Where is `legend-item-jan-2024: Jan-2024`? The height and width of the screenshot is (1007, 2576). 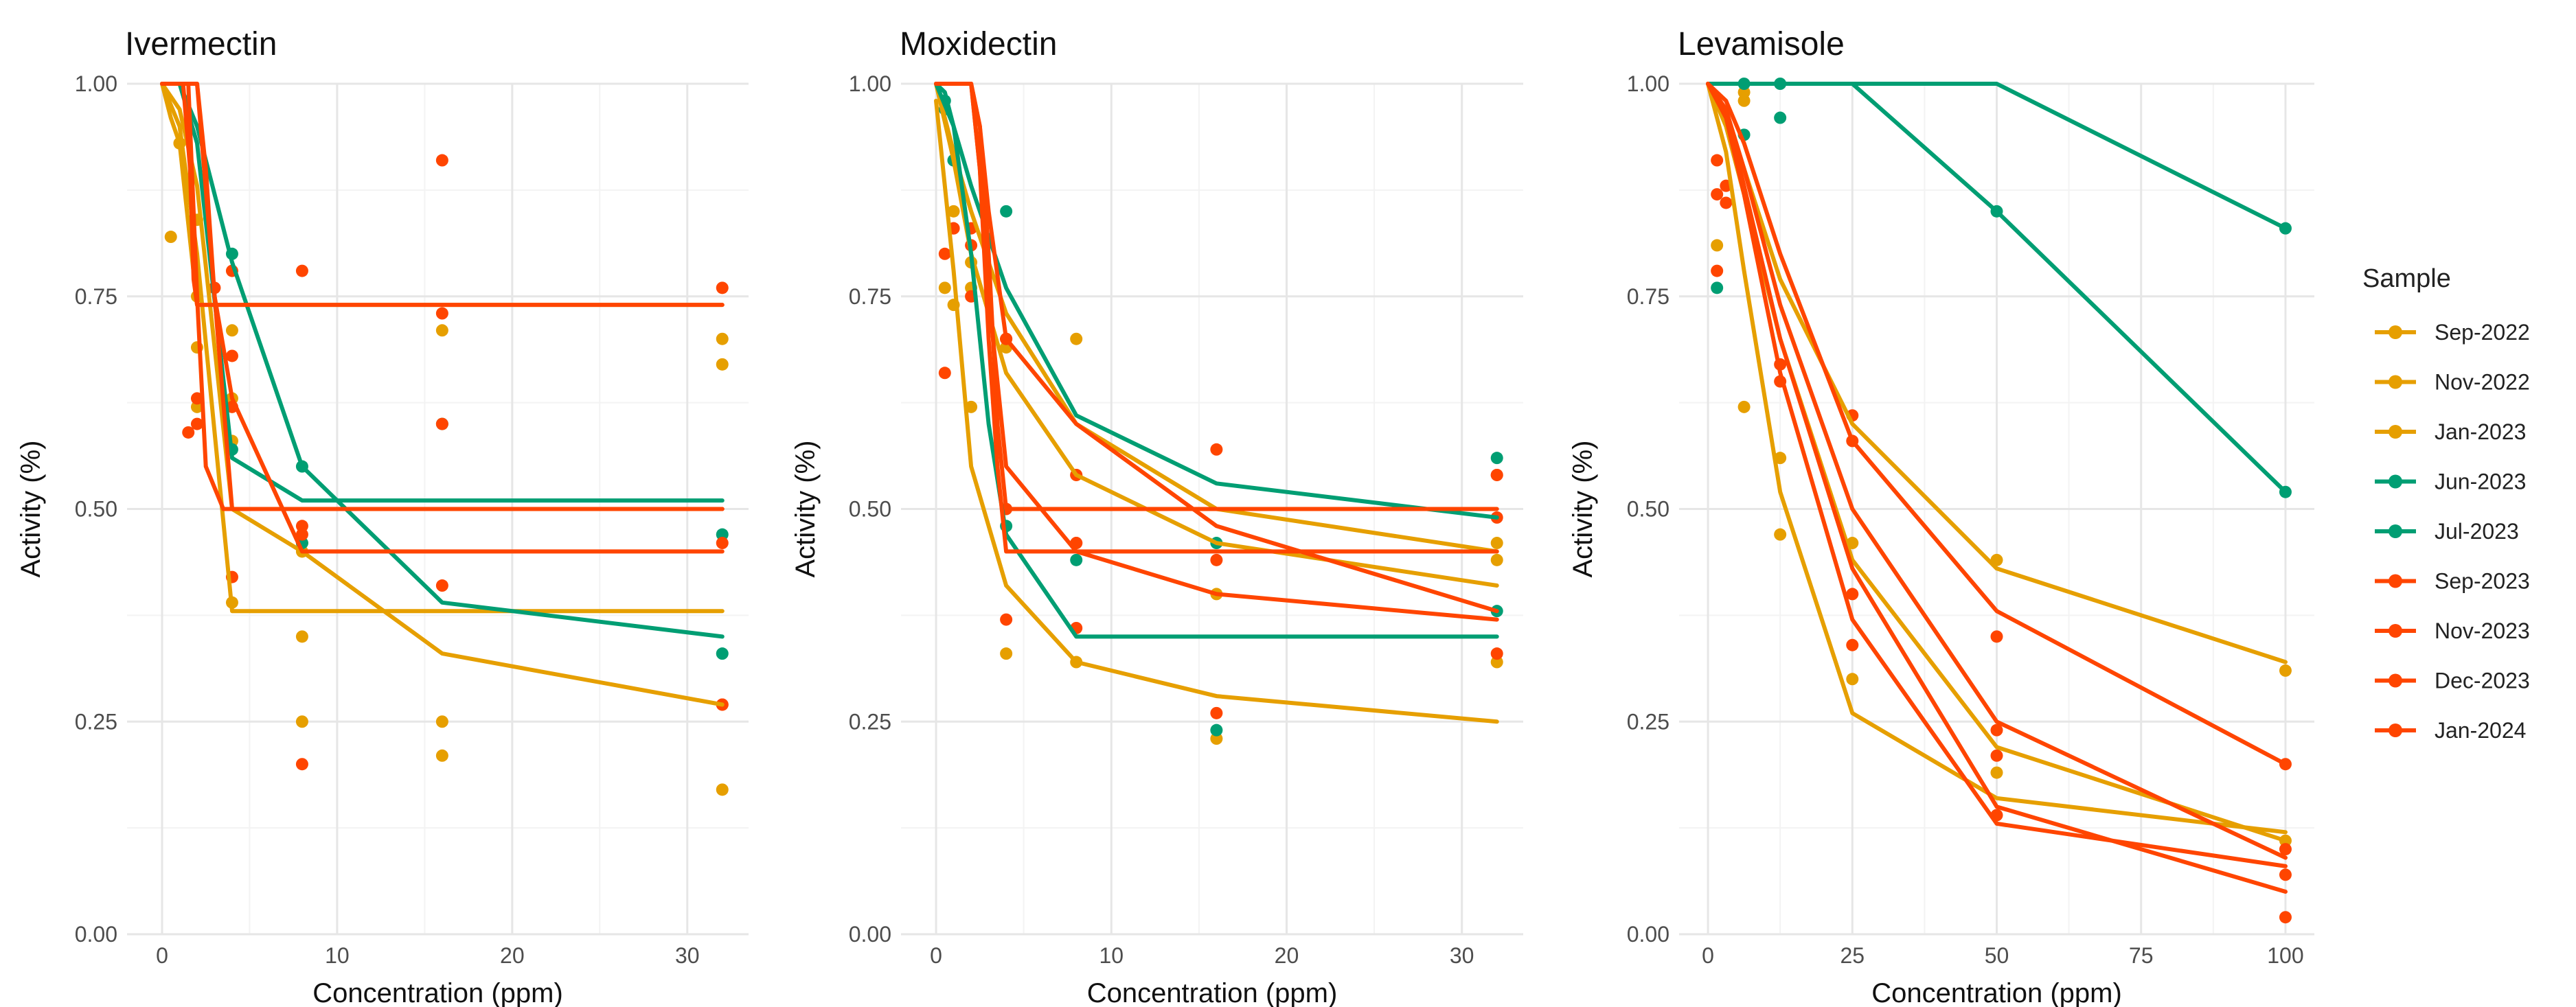
legend-item-jan-2024: Jan-2024 is located at coordinates (2450, 730).